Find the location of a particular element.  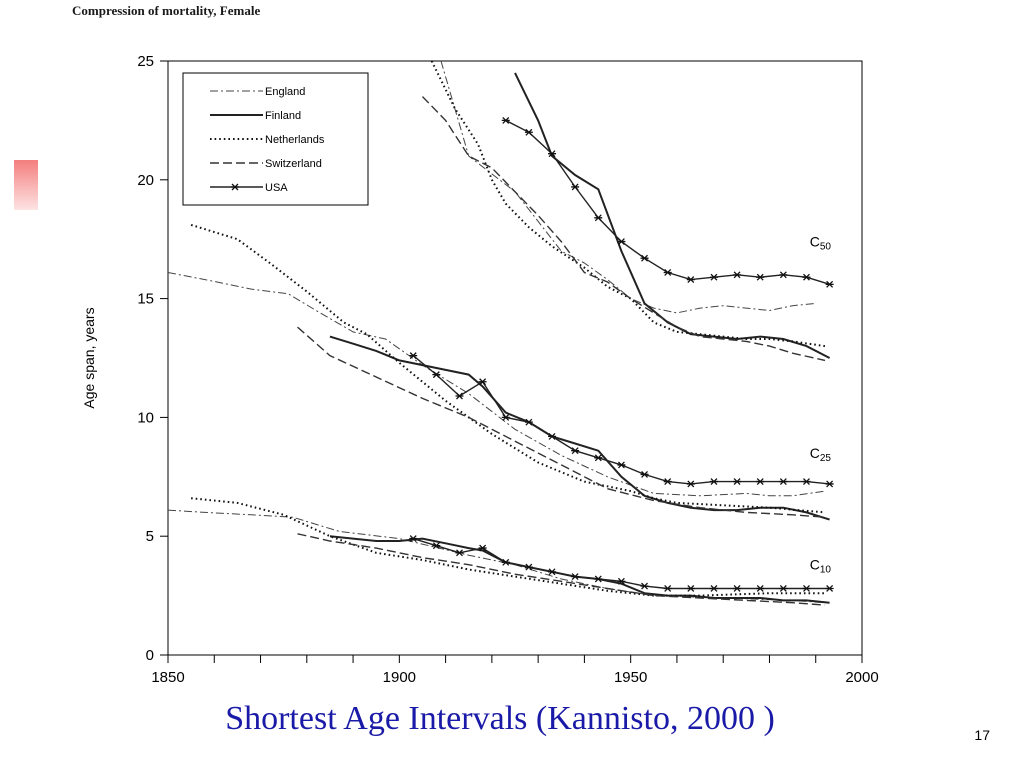

y-tick-label-5: 5 is located at coordinates (150, 536).